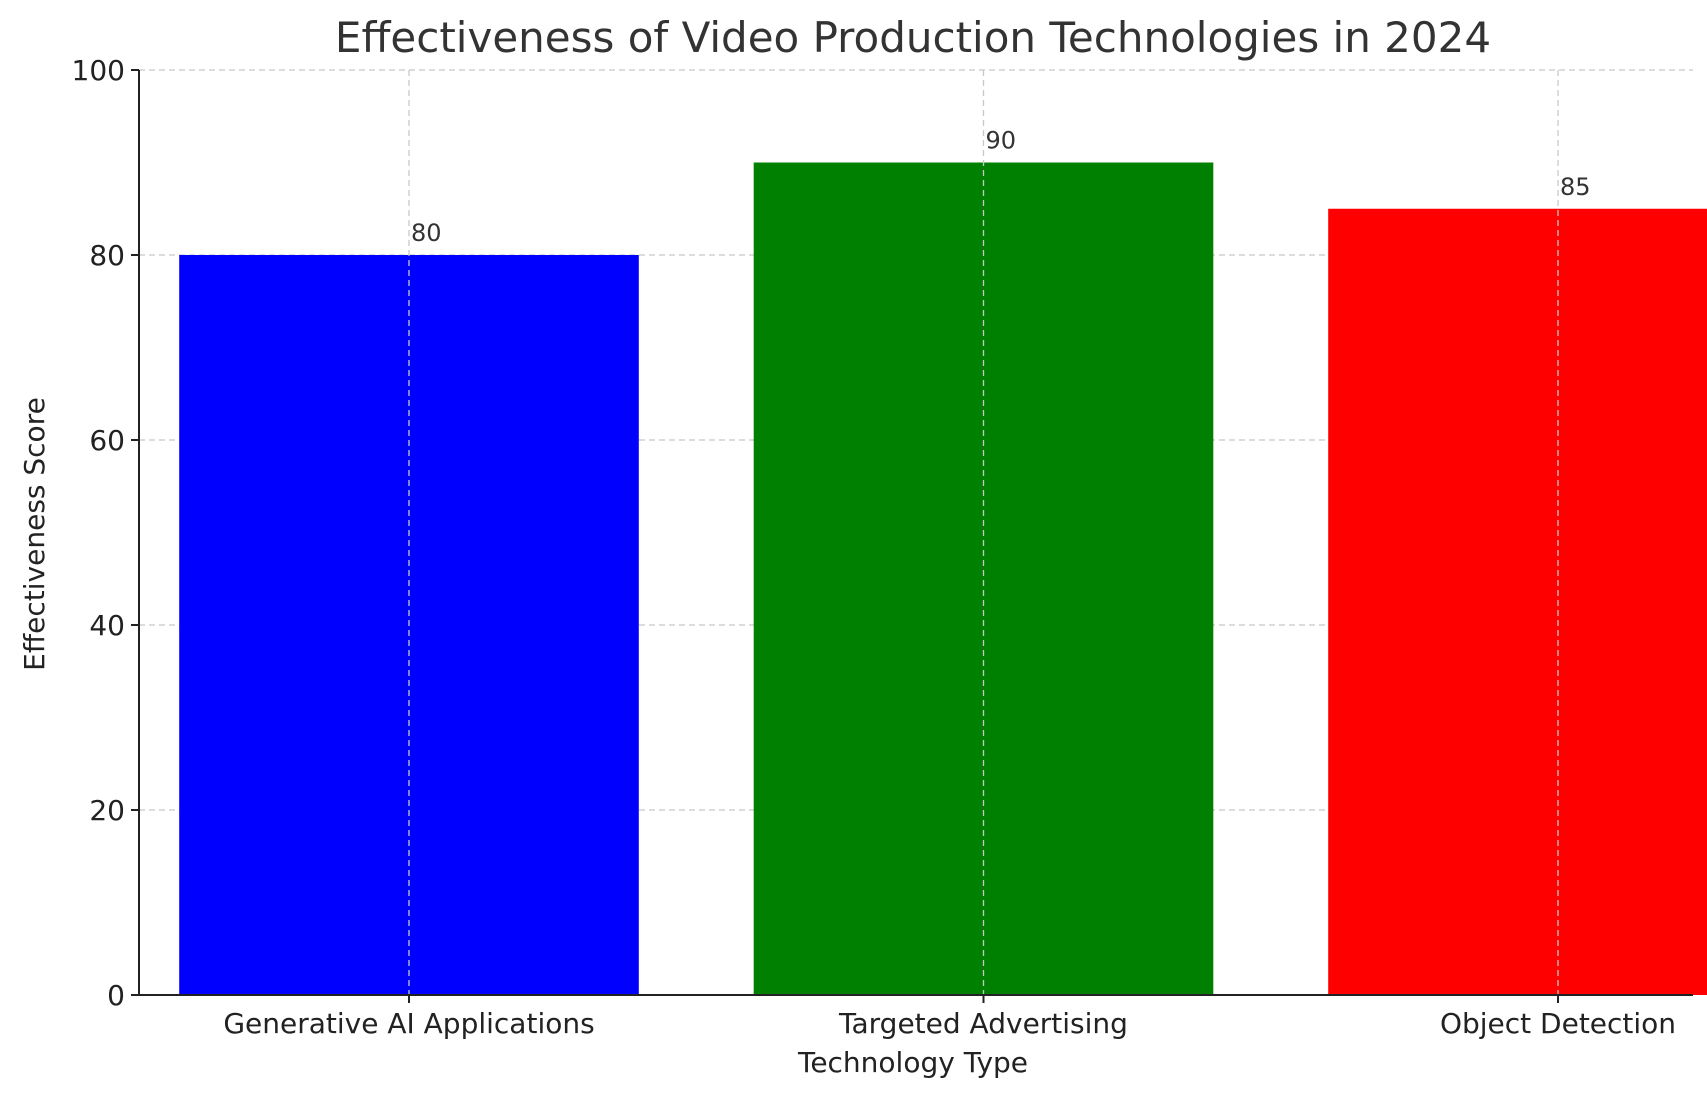  Describe the element at coordinates (1558, 1023) in the screenshot. I see `x-tick-label: Object Detection` at that location.